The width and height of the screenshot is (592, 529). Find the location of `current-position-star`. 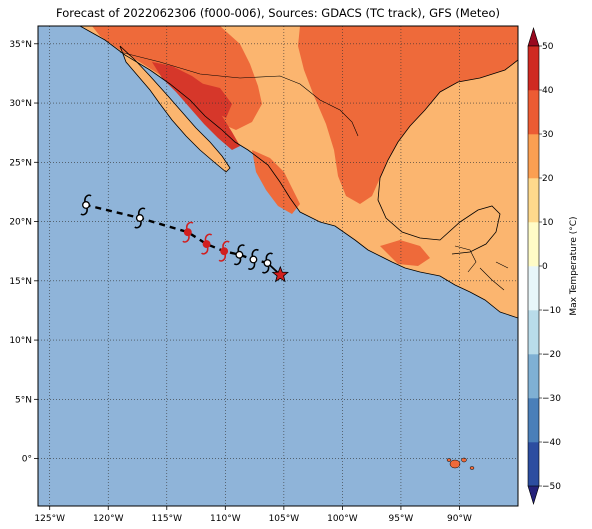

current-position-star is located at coordinates (280, 274).